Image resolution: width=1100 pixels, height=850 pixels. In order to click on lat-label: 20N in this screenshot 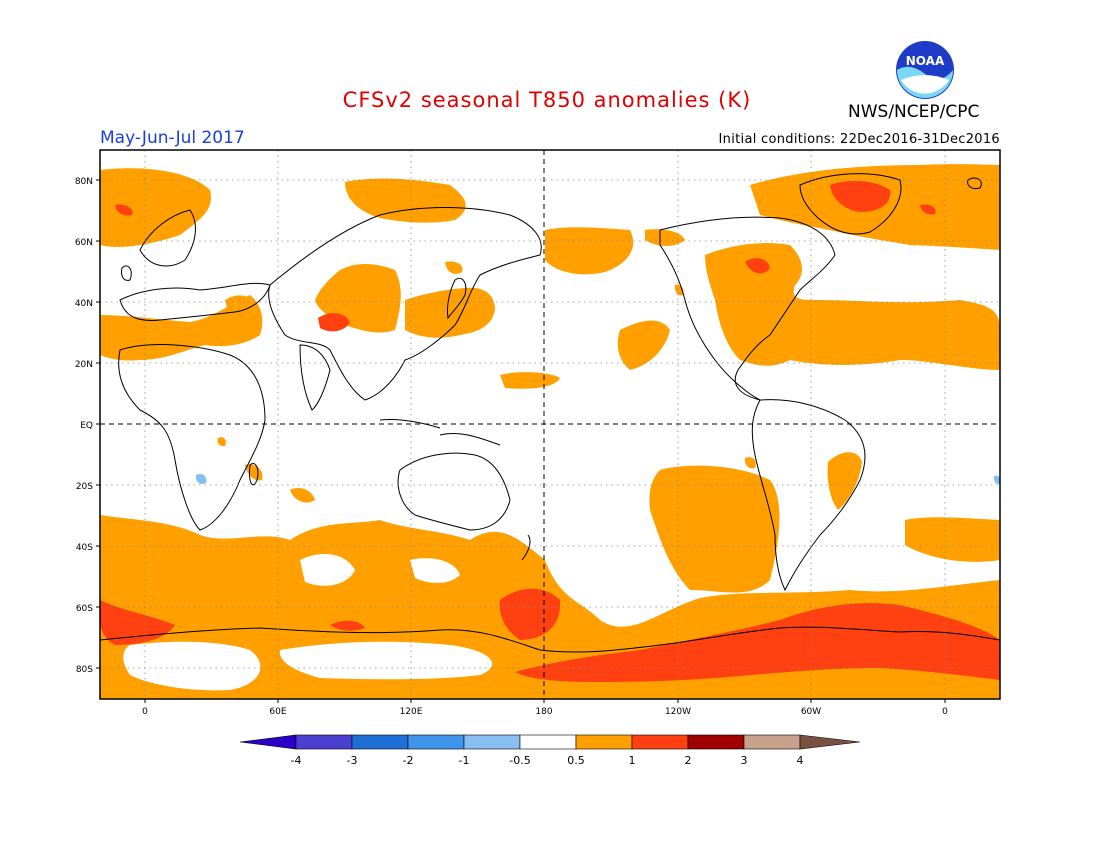, I will do `click(84, 365)`.